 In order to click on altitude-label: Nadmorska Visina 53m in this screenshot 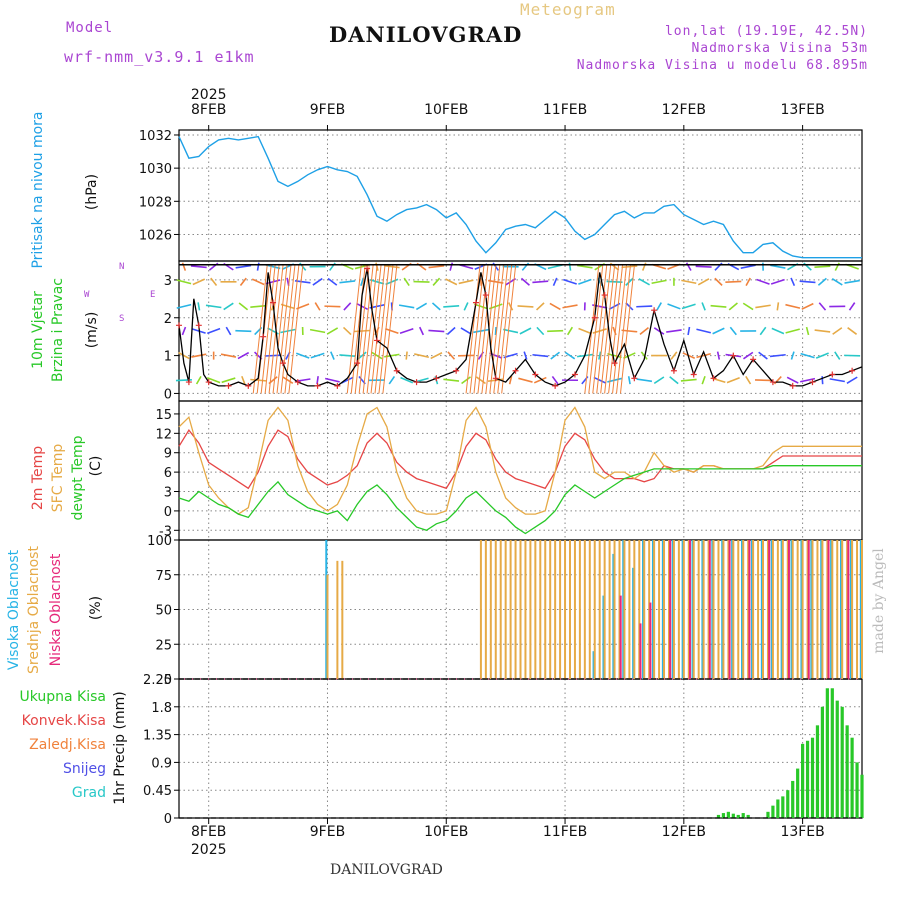, I will do `click(779, 48)`.